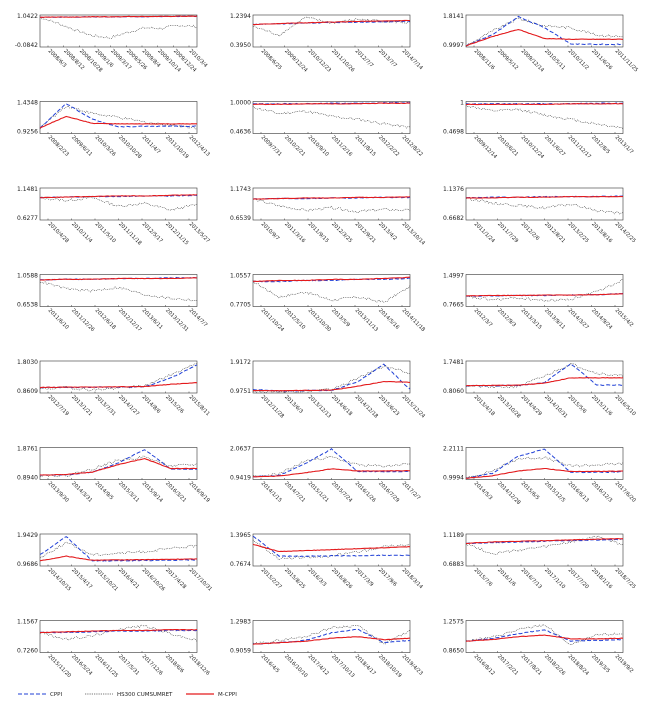 This screenshot has width=650, height=707. What do you see at coordinates (294, 492) in the screenshot?
I see `x-tick-label: 2014/7/21` at bounding box center [294, 492].